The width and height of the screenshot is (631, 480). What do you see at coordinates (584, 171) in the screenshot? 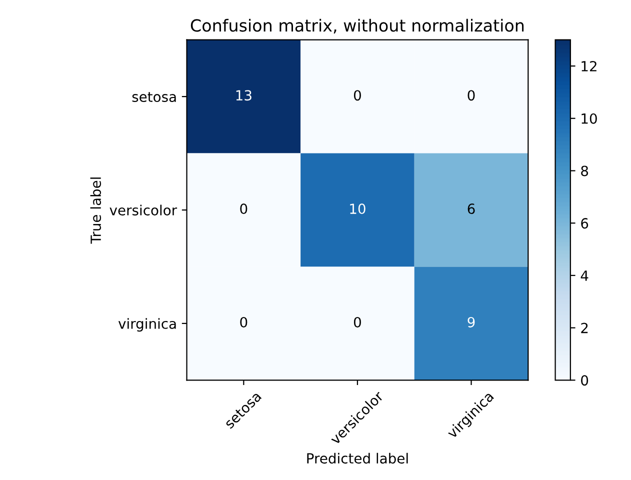
I see `color-bar-label: 8` at bounding box center [584, 171].